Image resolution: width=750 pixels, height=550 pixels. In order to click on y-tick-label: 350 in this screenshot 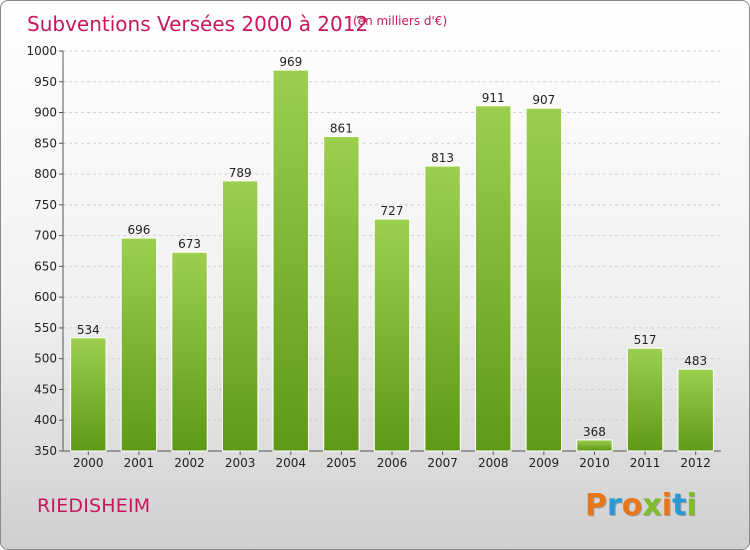, I will do `click(45, 451)`.